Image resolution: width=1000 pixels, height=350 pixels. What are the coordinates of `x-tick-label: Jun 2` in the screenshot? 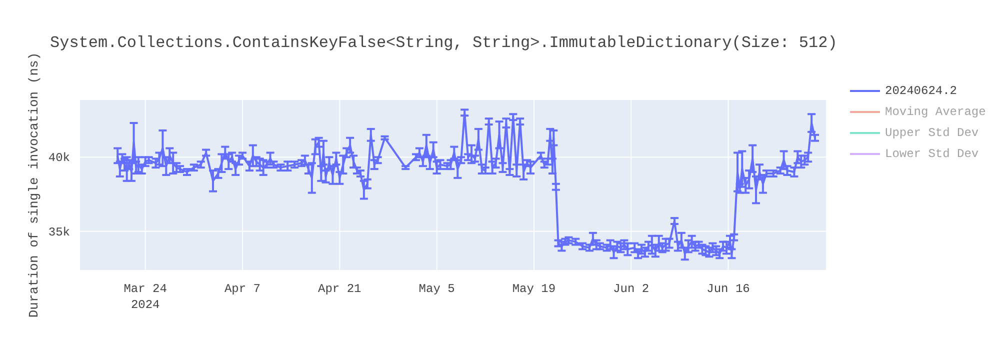 It's located at (631, 289).